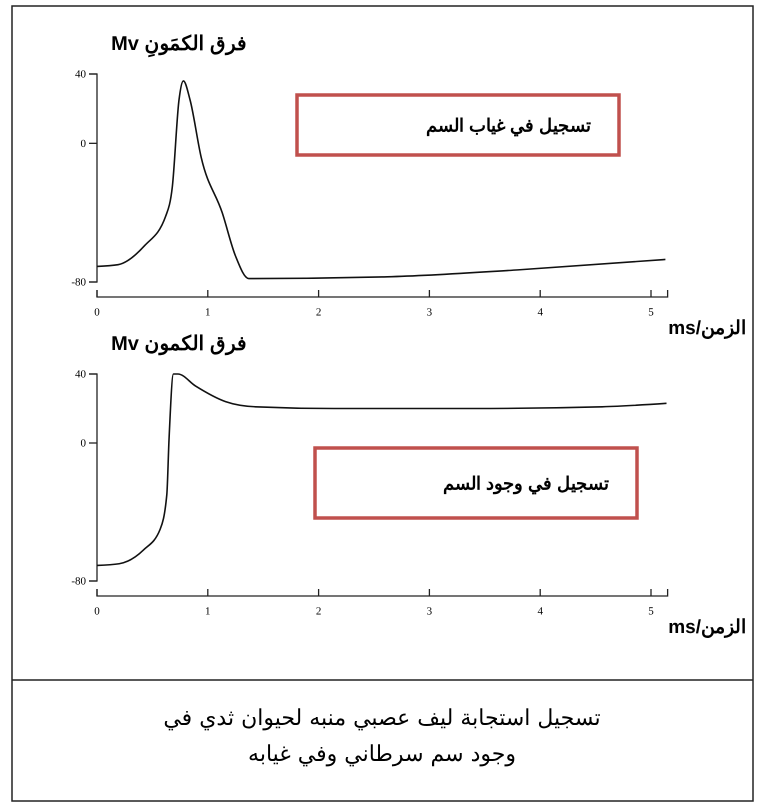 The image size is (760, 804). Describe the element at coordinates (179, 45) in the screenshot. I see `y-axis-title: فرق الكمَونِ Mv` at that location.